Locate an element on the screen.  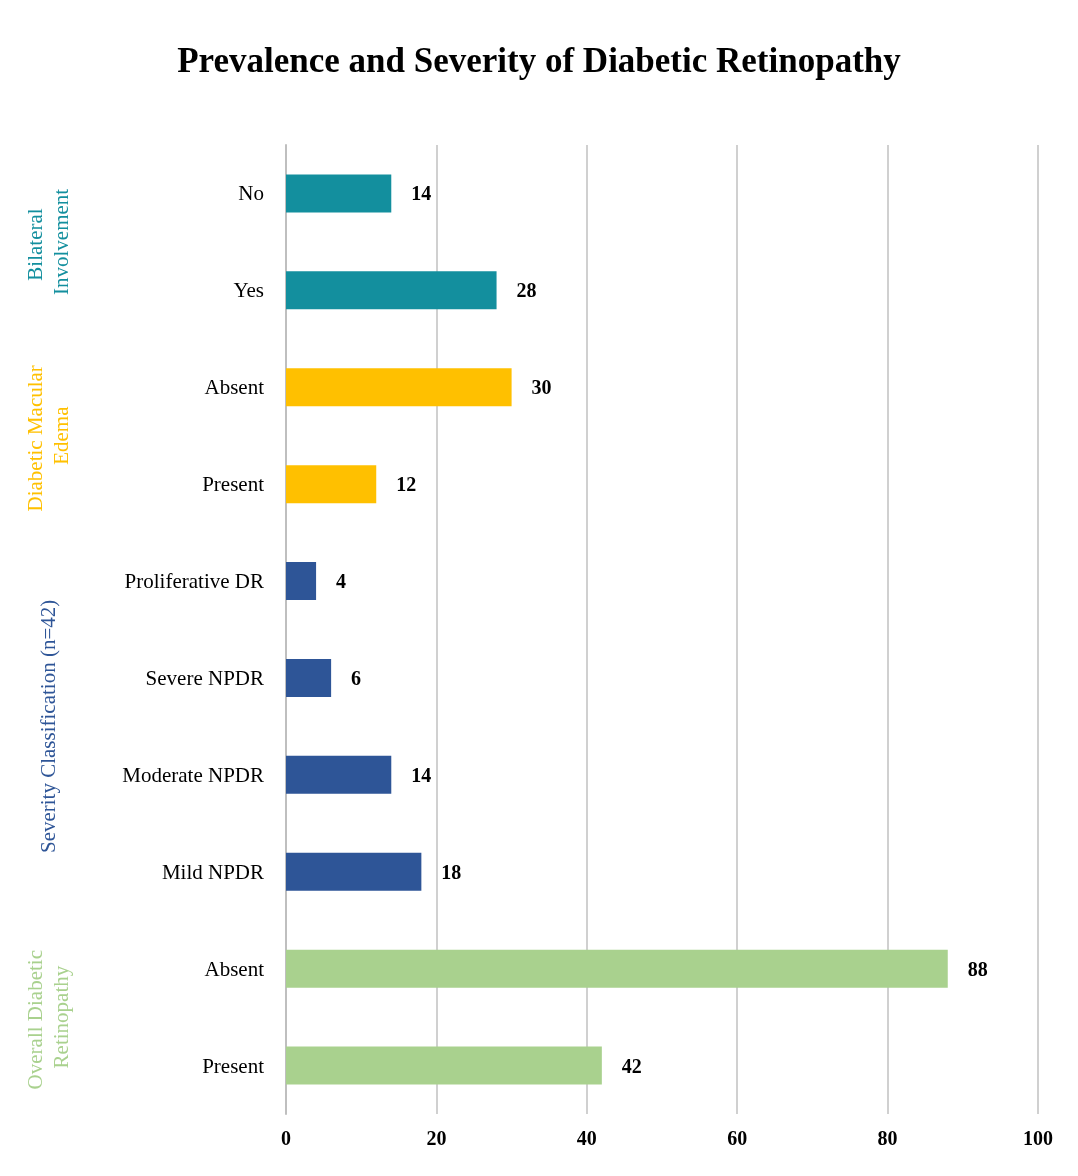
data-label: 4 is located at coordinates (341, 581).